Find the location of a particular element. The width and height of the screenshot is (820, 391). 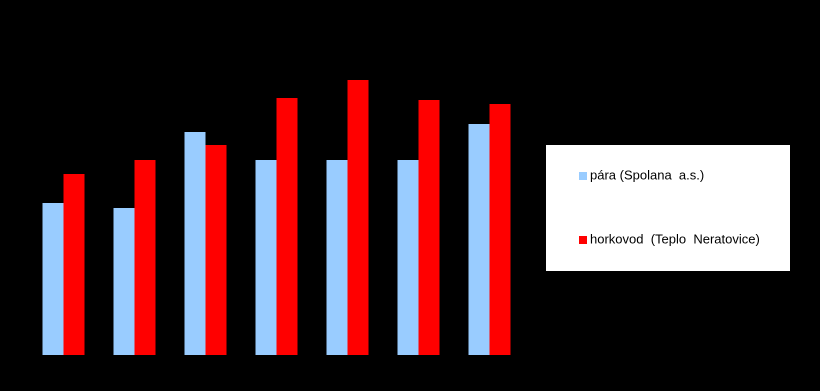

legend-box is located at coordinates (668, 208).